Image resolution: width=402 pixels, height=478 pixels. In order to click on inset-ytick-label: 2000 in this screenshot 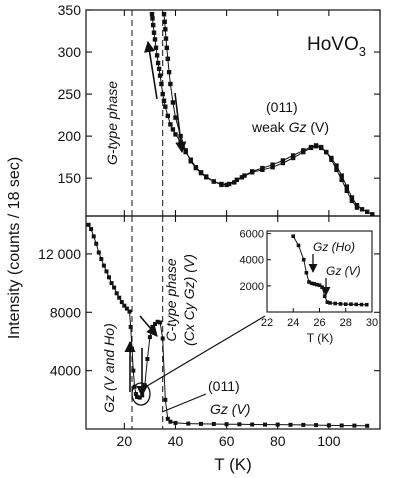, I will do `click(252, 287)`.